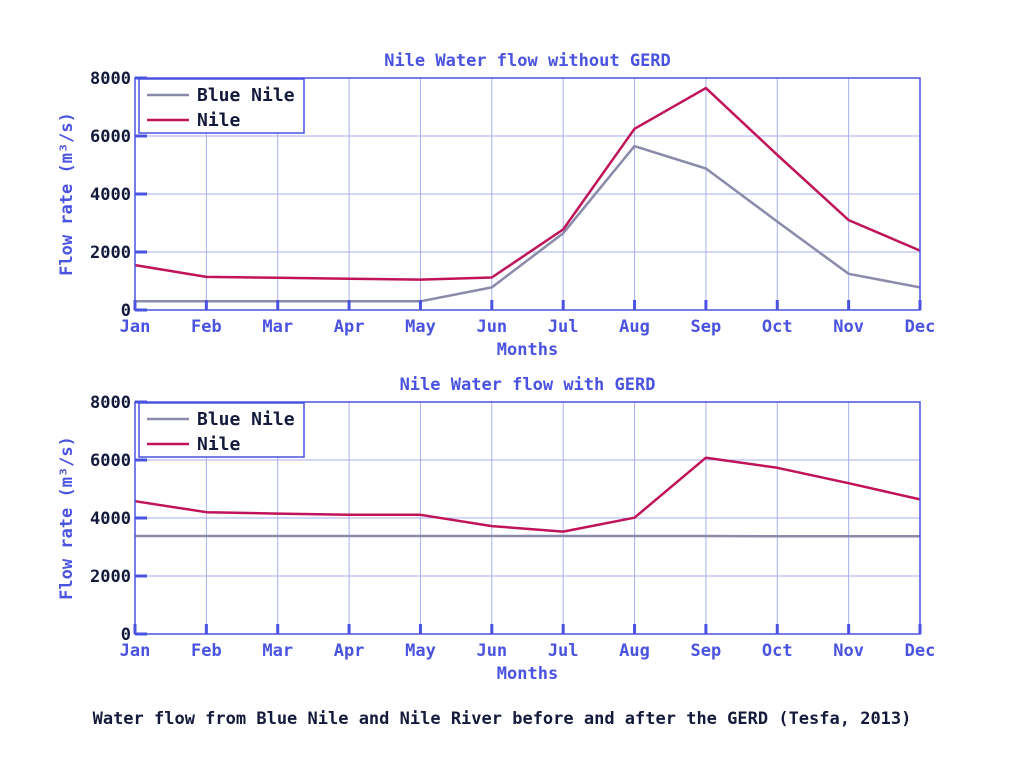 The width and height of the screenshot is (1024, 782). I want to click on chart-title: Nile Water flow without GERD, so click(527, 61).